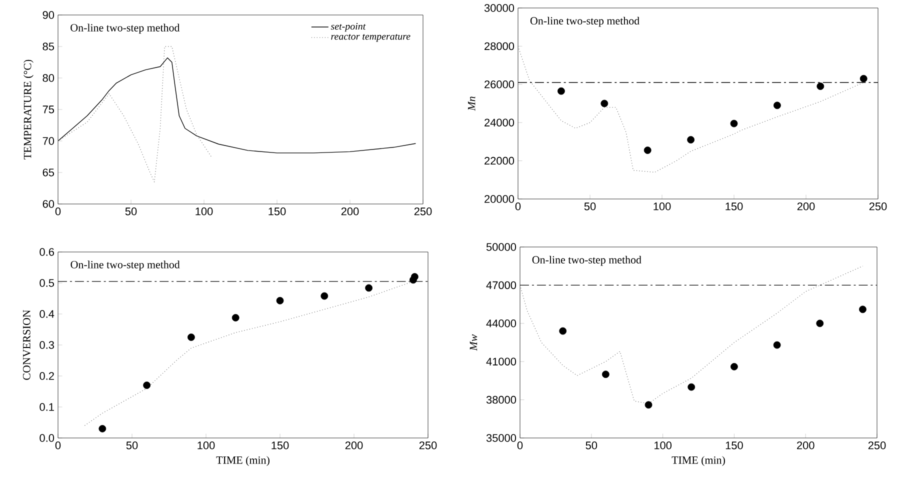 The height and width of the screenshot is (490, 909). I want to click on y-tick-label: 0.3, so click(47, 345).